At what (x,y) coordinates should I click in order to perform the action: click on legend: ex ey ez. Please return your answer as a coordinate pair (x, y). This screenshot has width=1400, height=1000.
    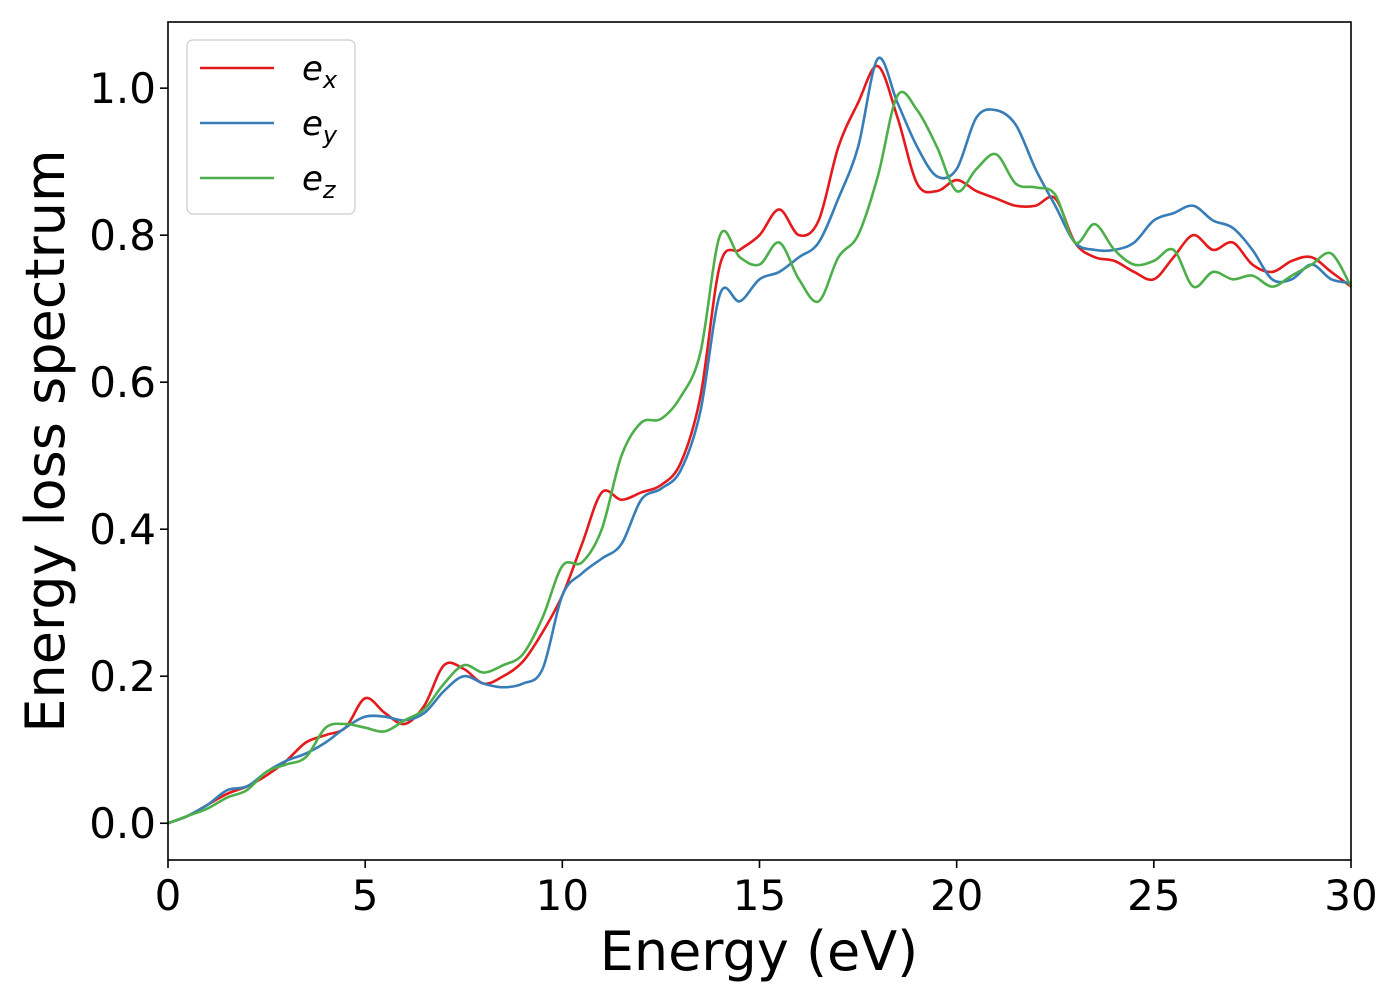
    Looking at the image, I should click on (271, 127).